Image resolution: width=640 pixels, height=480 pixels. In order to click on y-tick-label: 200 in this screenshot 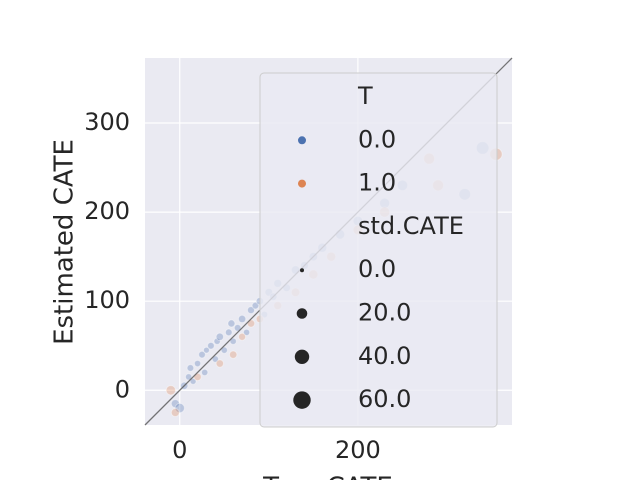, I will do `click(107, 211)`.